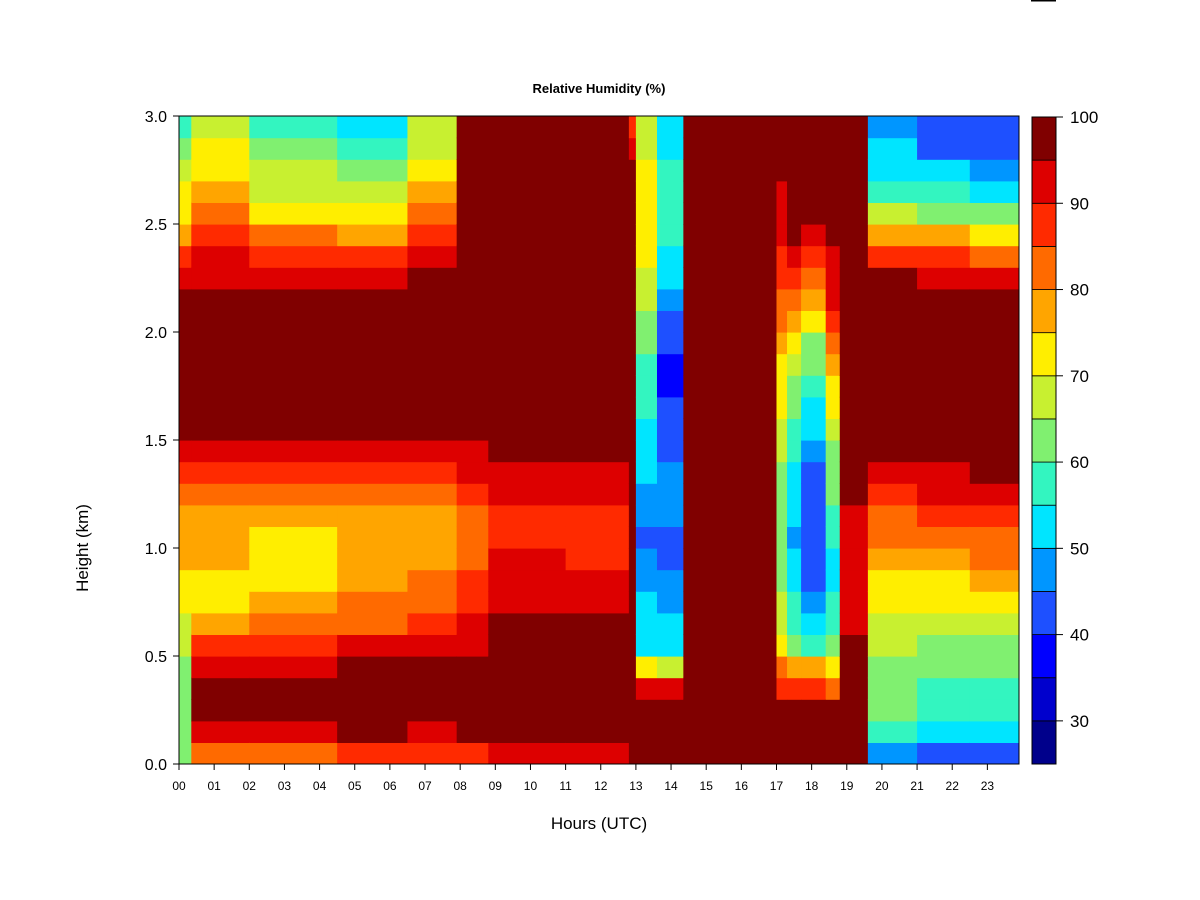 Image resolution: width=1200 pixels, height=900 pixels. Describe the element at coordinates (953, 786) in the screenshot. I see `x-tick-label: 22` at that location.